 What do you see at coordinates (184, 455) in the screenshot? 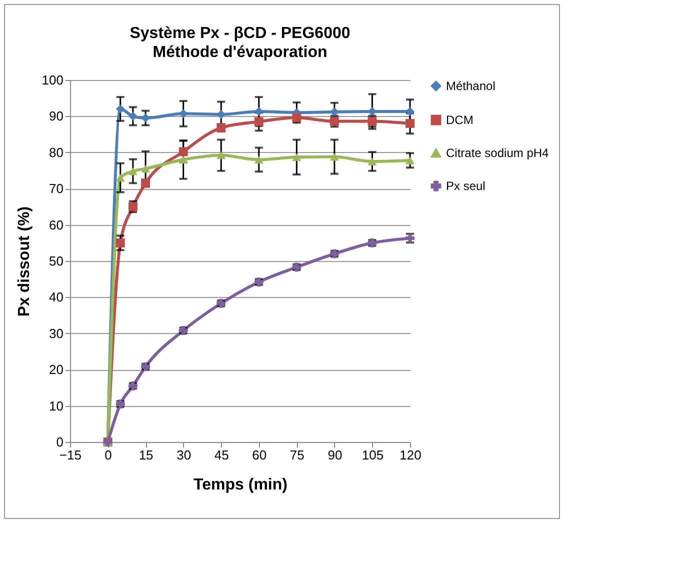
I see `x-tick-label: 30` at bounding box center [184, 455].